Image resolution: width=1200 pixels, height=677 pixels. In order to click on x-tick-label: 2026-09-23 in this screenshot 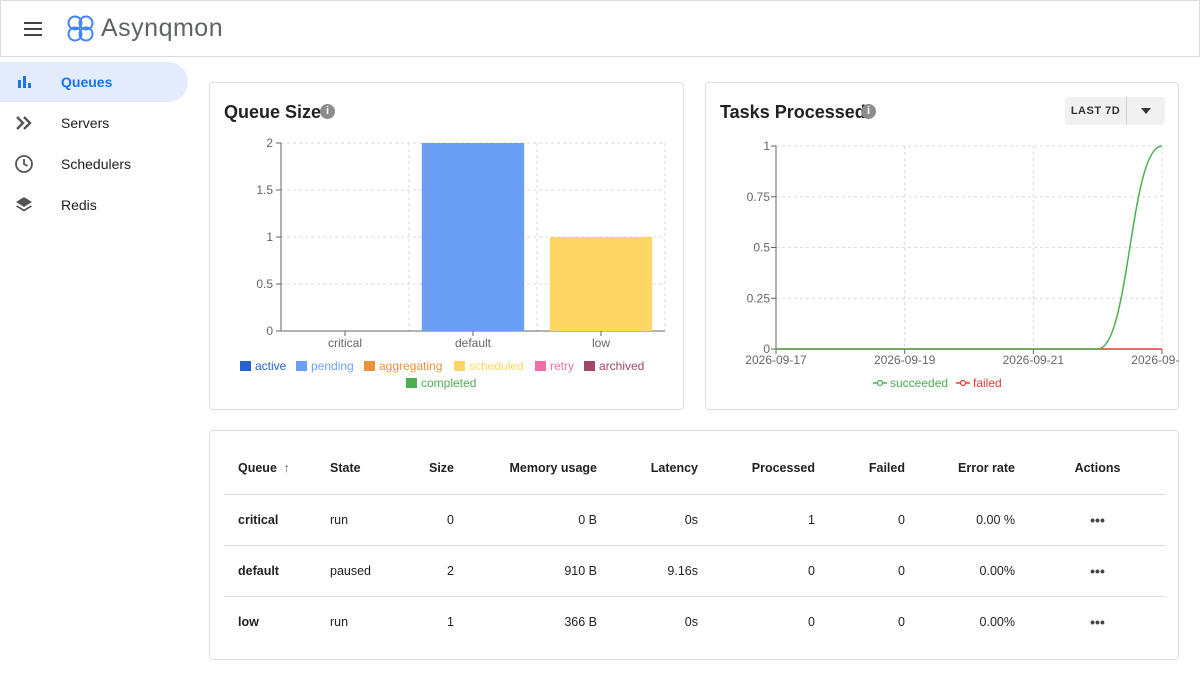, I will do `click(1155, 360)`.